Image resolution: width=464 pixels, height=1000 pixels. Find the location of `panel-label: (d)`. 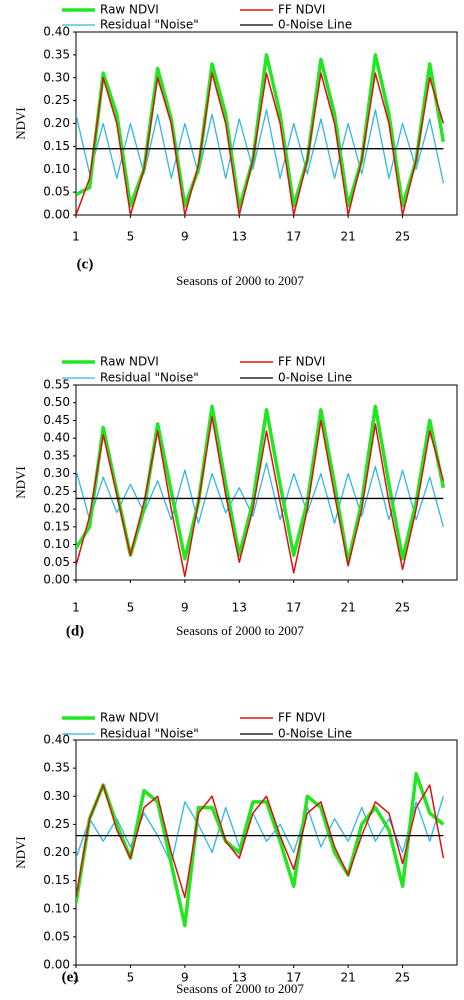

panel-label: (d) is located at coordinates (75, 631).